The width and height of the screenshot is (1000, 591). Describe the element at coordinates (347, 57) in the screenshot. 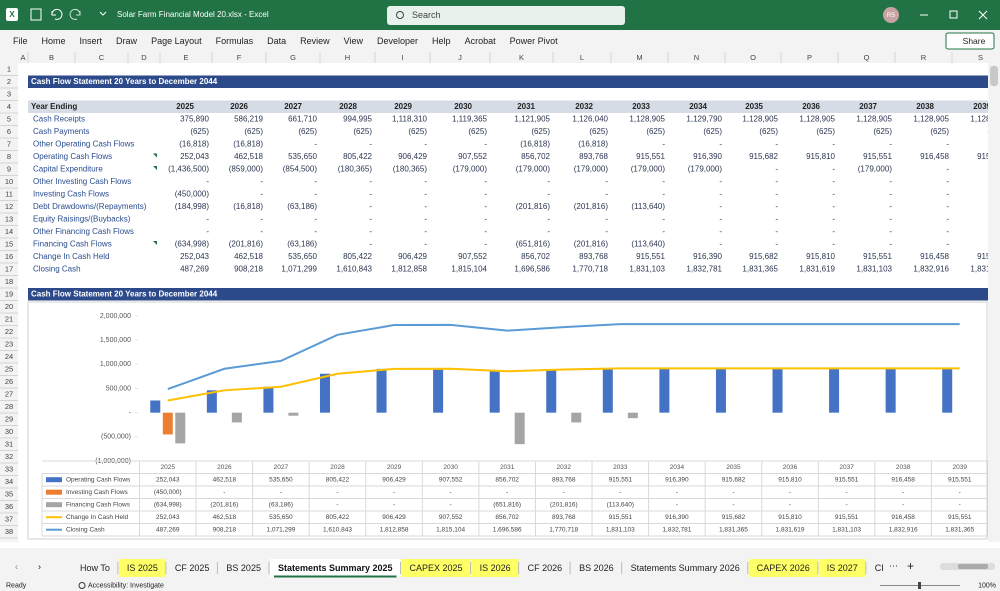

I see `column-header: H` at that location.